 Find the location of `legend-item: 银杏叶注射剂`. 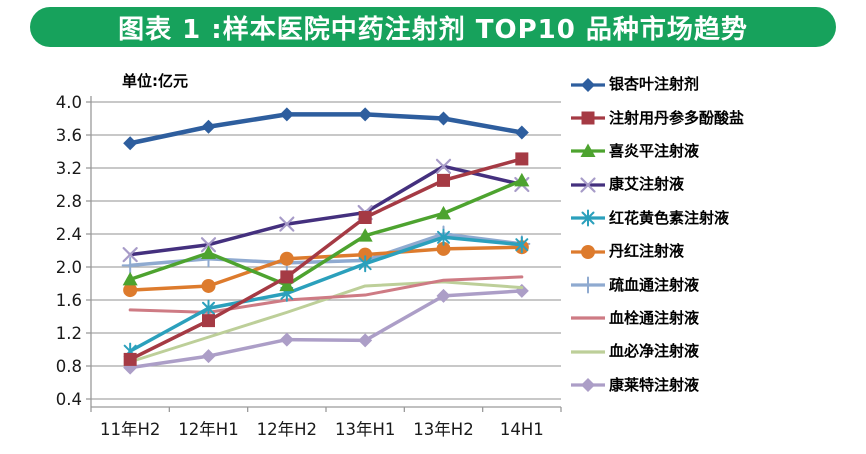

legend-item: 银杏叶注射剂 is located at coordinates (657, 84).